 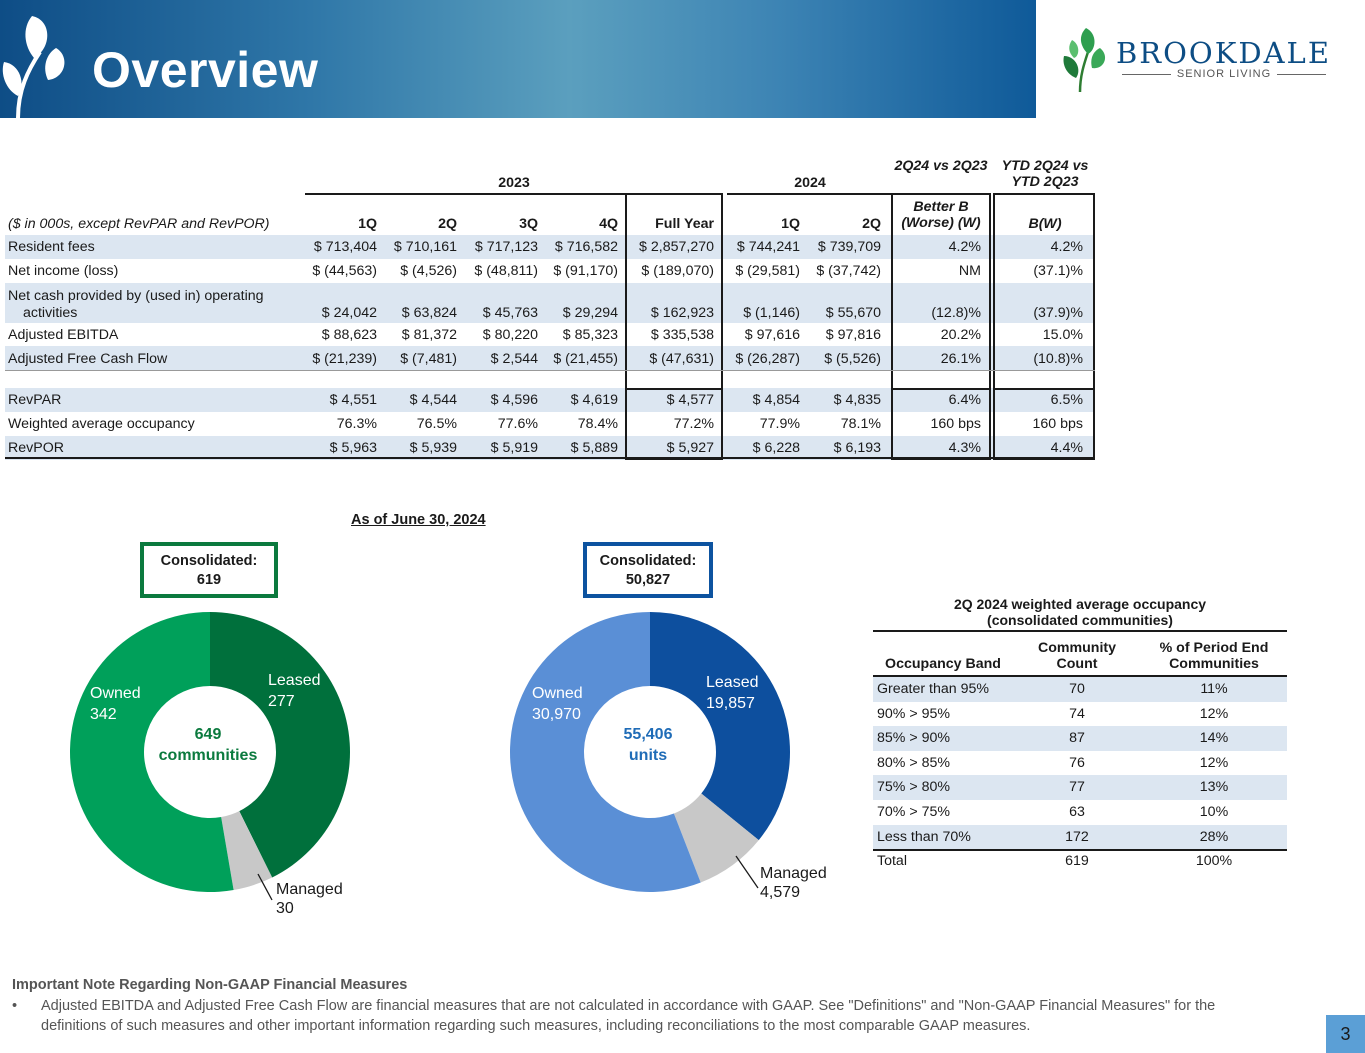 I want to click on value-cell: 76.5%, so click(x=436, y=424).